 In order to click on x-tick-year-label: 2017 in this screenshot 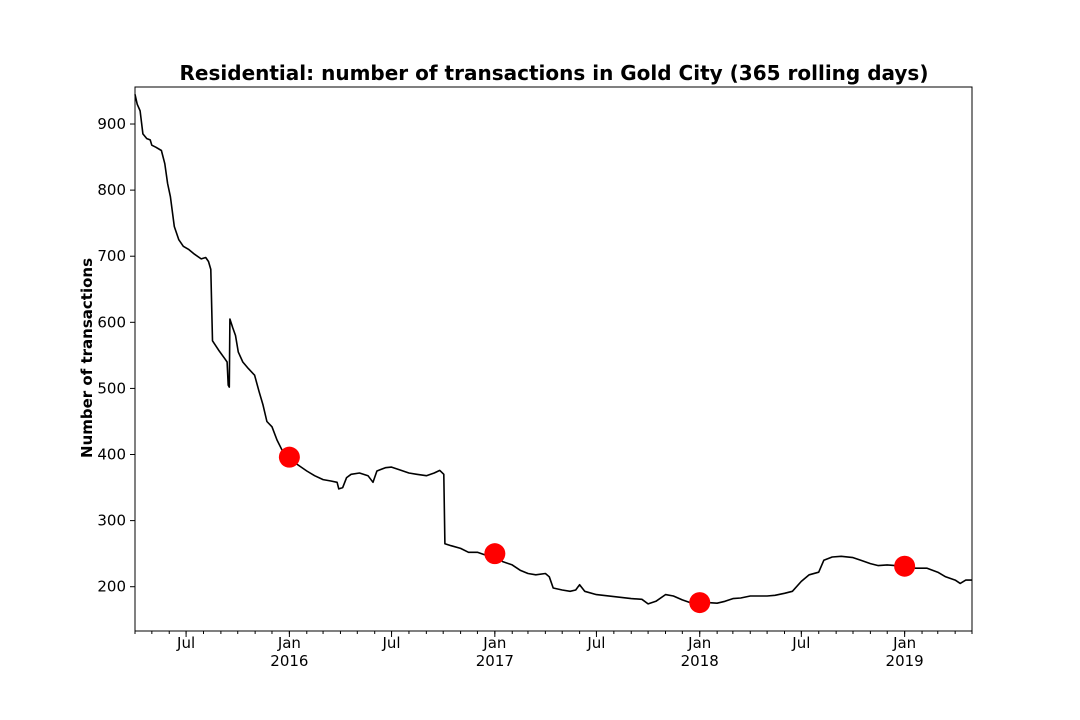, I will do `click(495, 661)`.